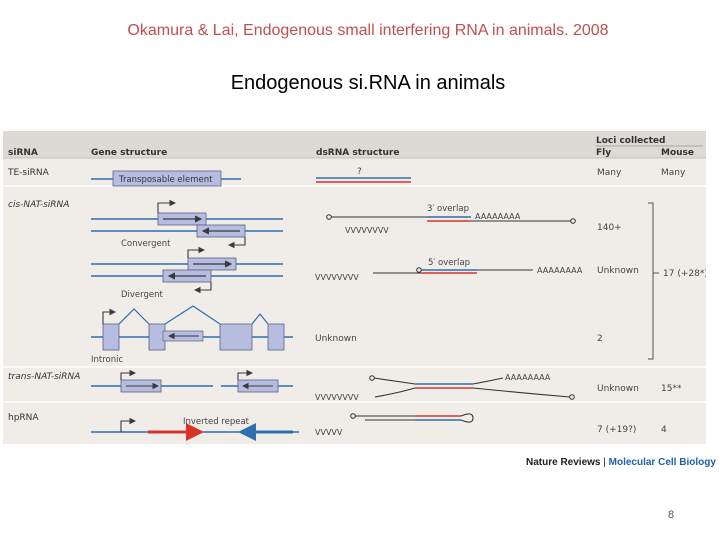 The width and height of the screenshot is (720, 540). I want to click on overlap-3prime-label: 3′ overlap, so click(448, 209).